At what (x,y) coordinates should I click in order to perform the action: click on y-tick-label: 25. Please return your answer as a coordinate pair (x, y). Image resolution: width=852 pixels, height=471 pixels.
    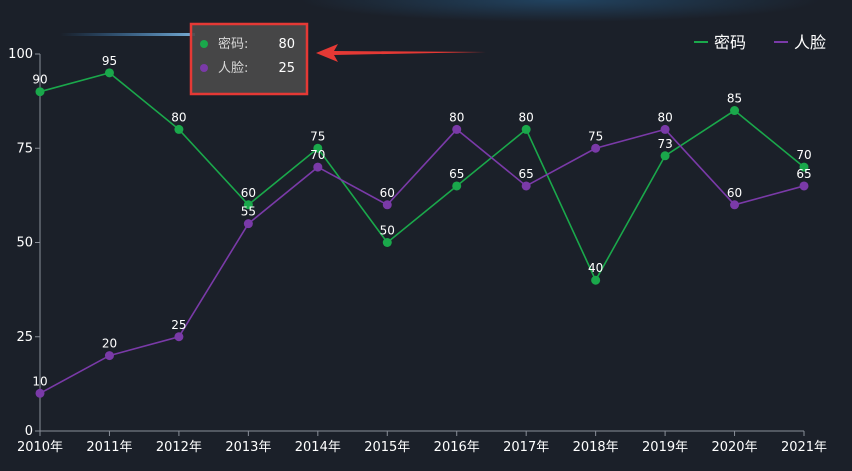
    Looking at the image, I should click on (24, 337).